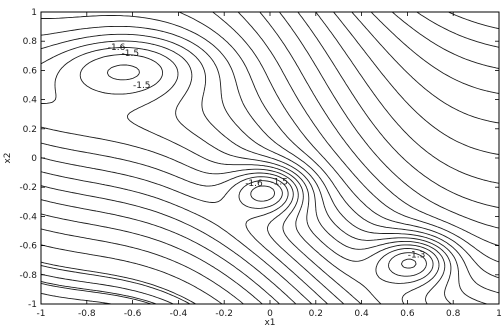 The height and width of the screenshot is (330, 503). What do you see at coordinates (316, 314) in the screenshot?
I see `x-tick-label: 0.2` at bounding box center [316, 314].